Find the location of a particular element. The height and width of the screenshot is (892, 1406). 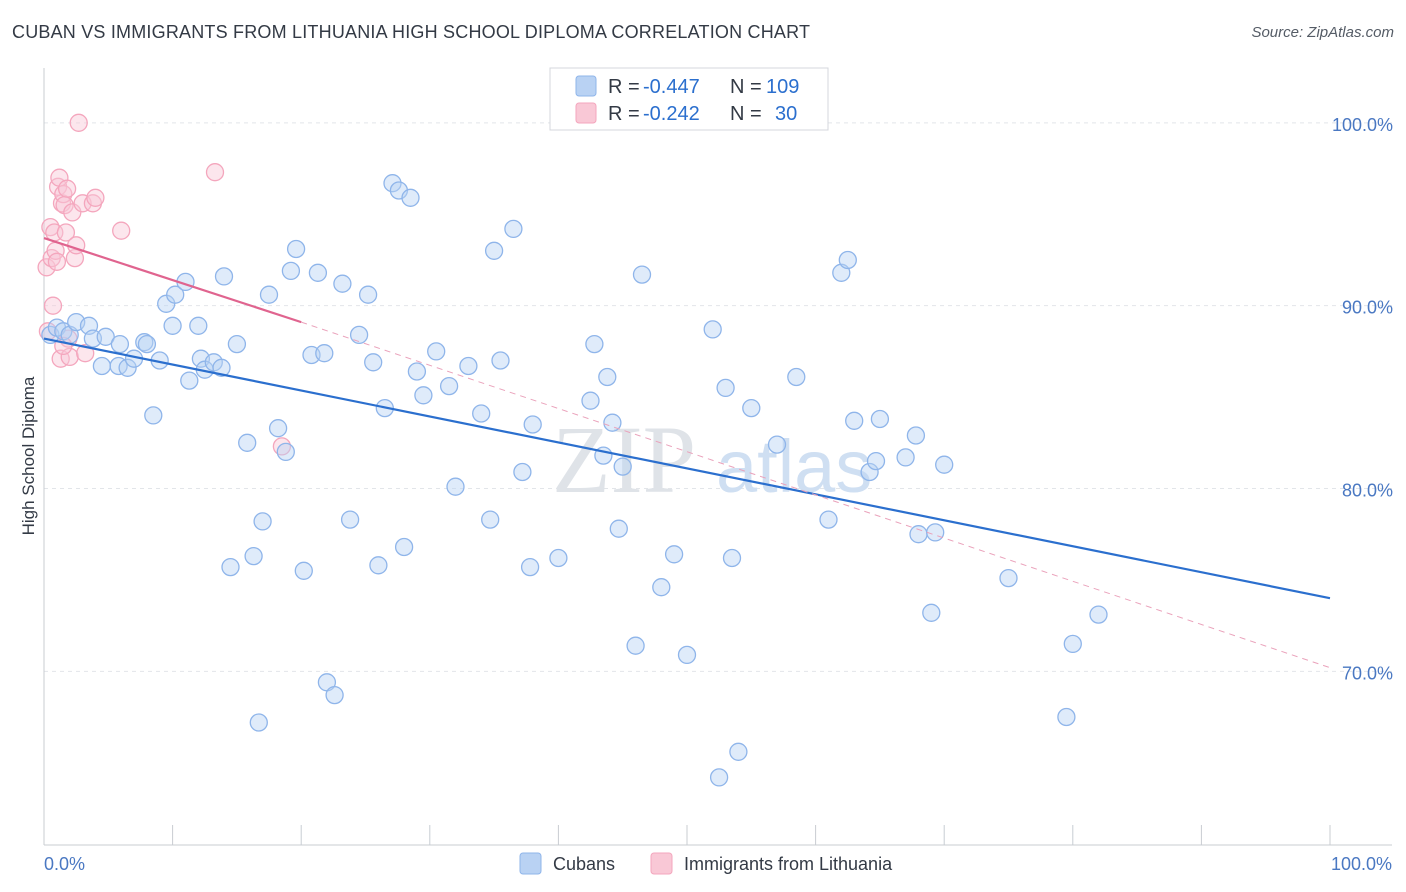

source-label: Source: ZipAtlas.com is located at coordinates (1322, 32).